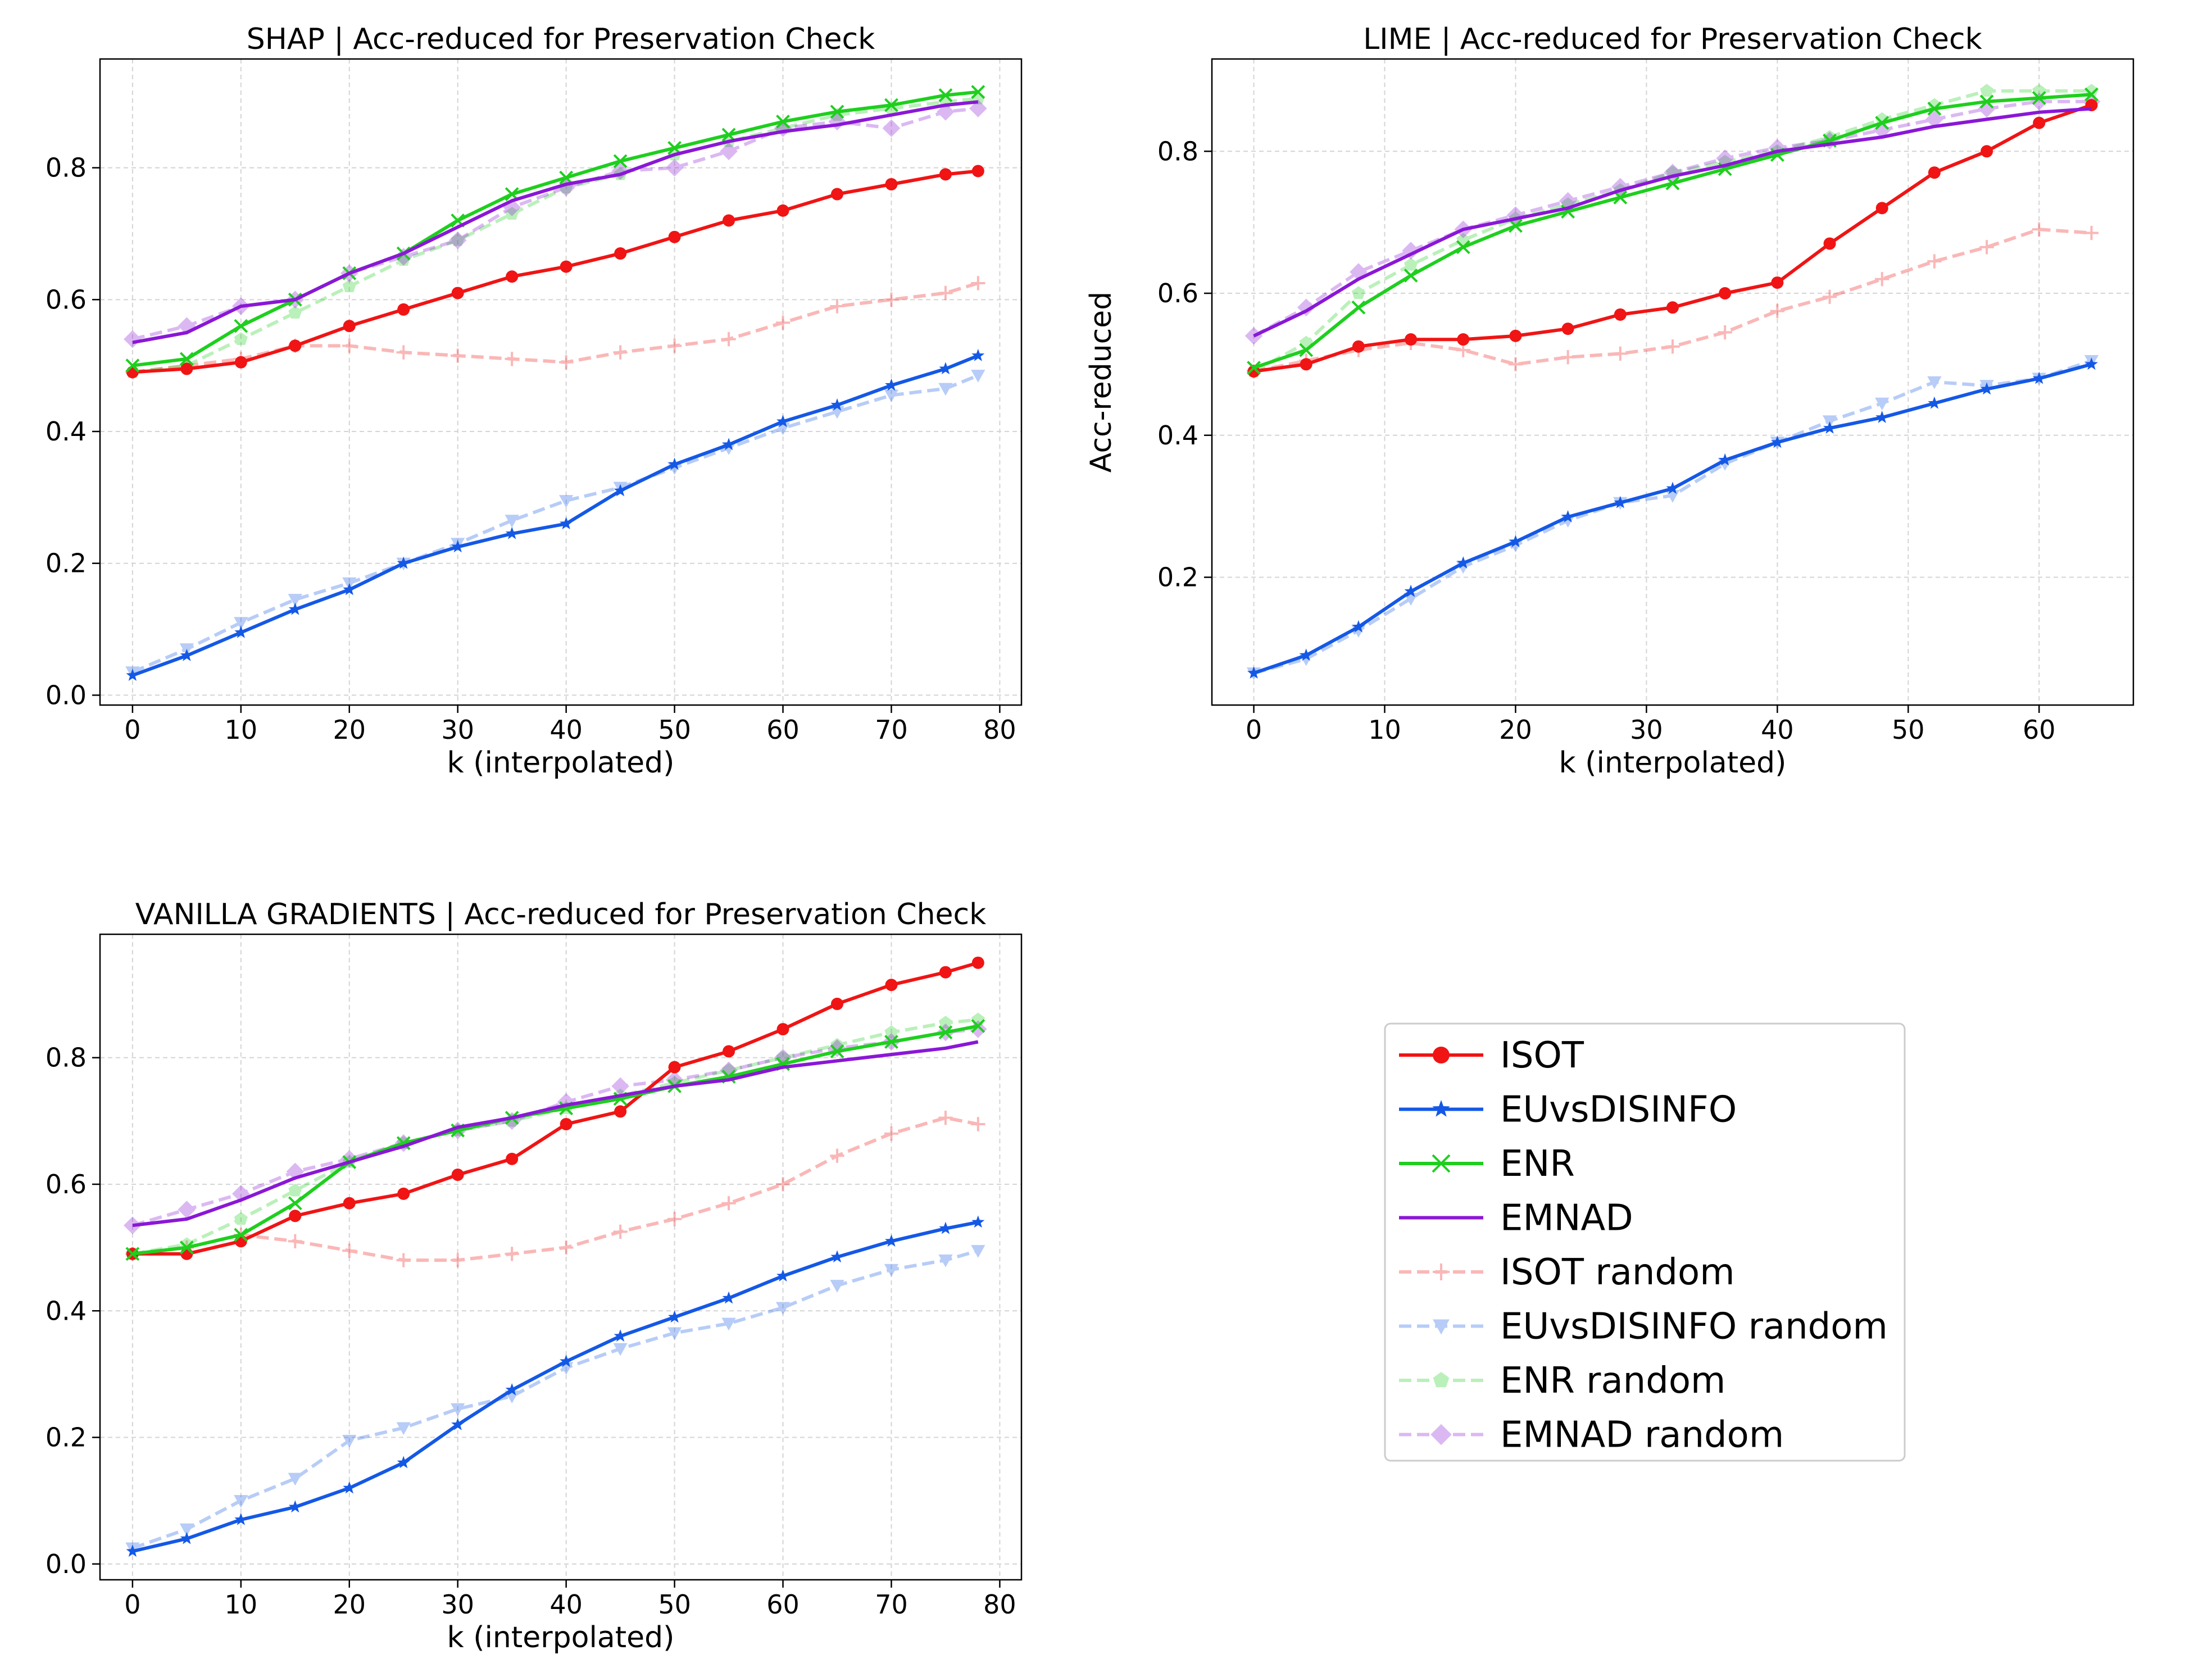 The width and height of the screenshot is (2212, 1659). I want to click on series-emnad, so click(555, 222).